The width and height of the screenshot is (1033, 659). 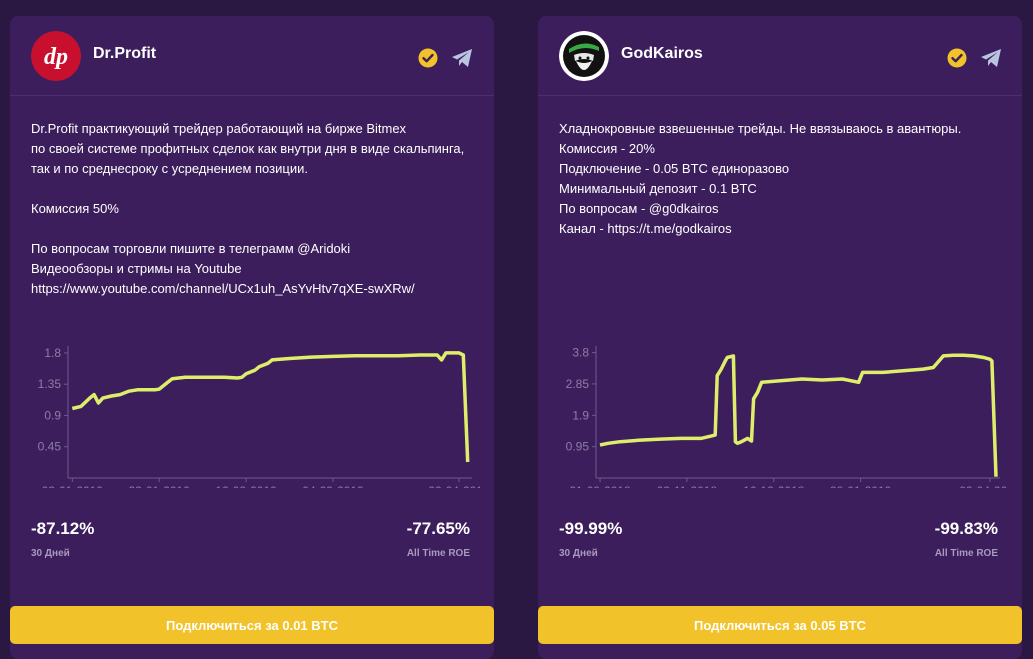 I want to click on svg-text: dp, so click(x=56, y=57).